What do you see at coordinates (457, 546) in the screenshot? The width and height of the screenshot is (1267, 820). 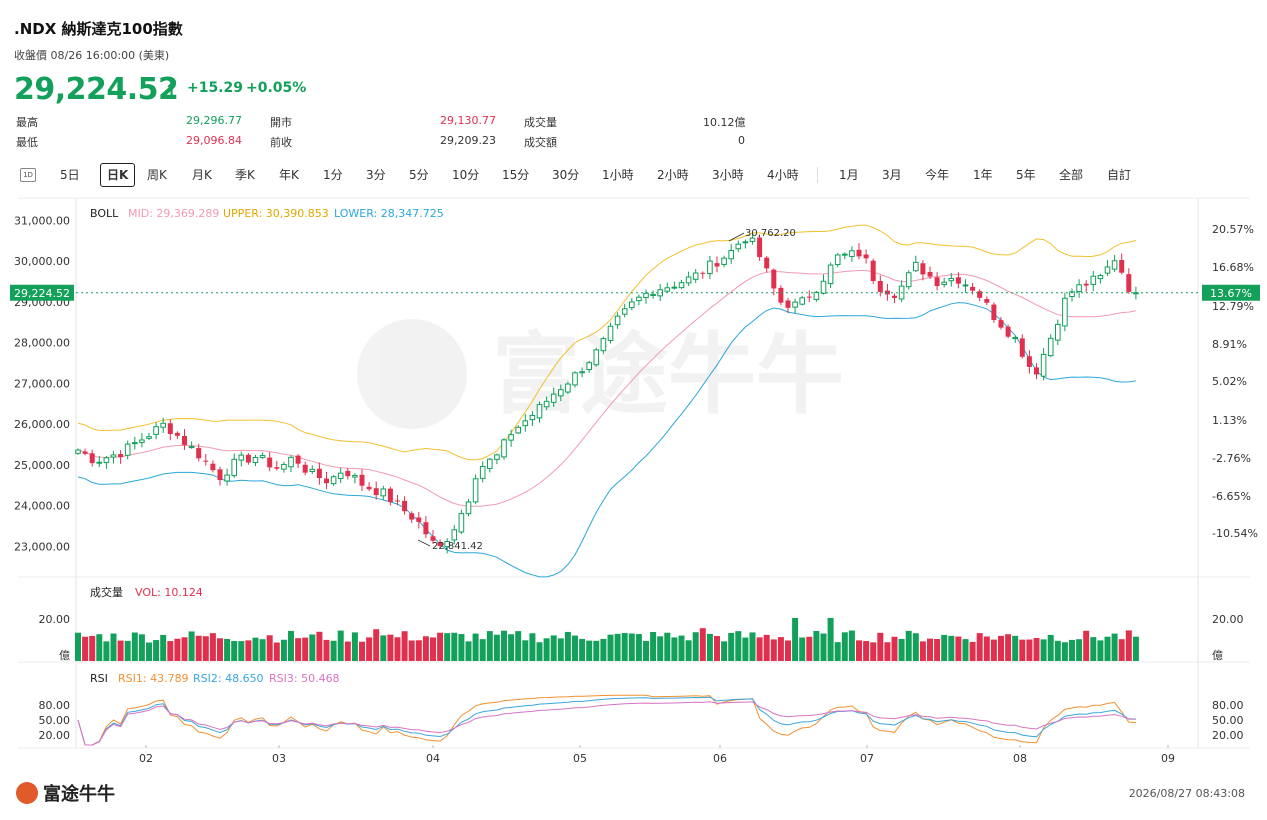 I see `low-annotation: 22,841.42` at bounding box center [457, 546].